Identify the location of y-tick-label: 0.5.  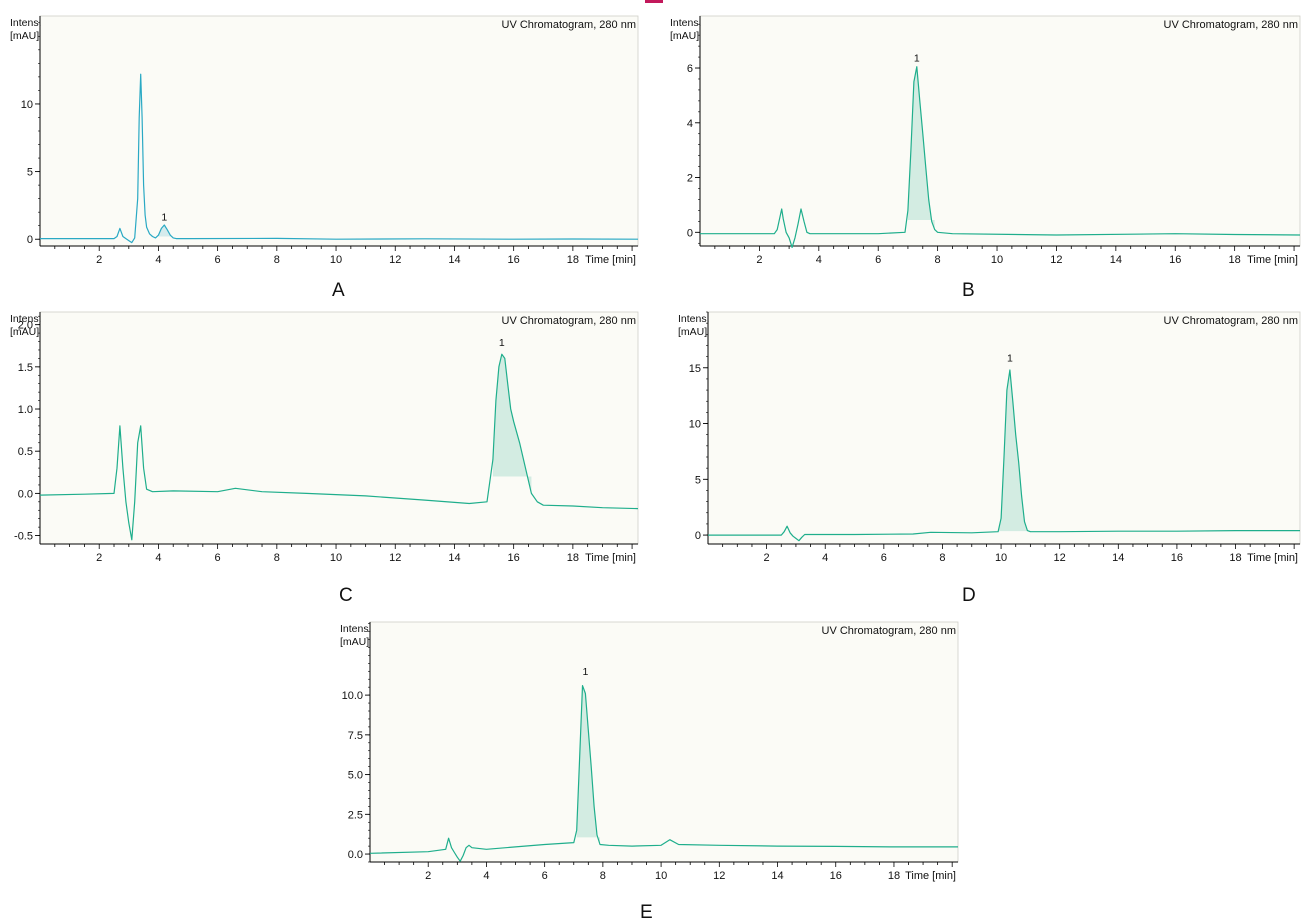
(25, 452).